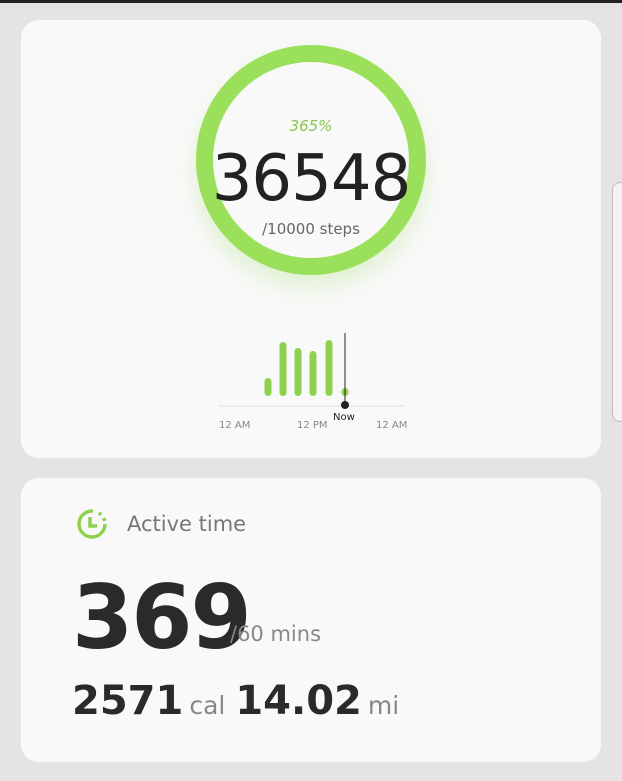 Image resolution: width=622 pixels, height=781 pixels. Describe the element at coordinates (311, 126) in the screenshot. I see `steps-percent: 365%` at that location.